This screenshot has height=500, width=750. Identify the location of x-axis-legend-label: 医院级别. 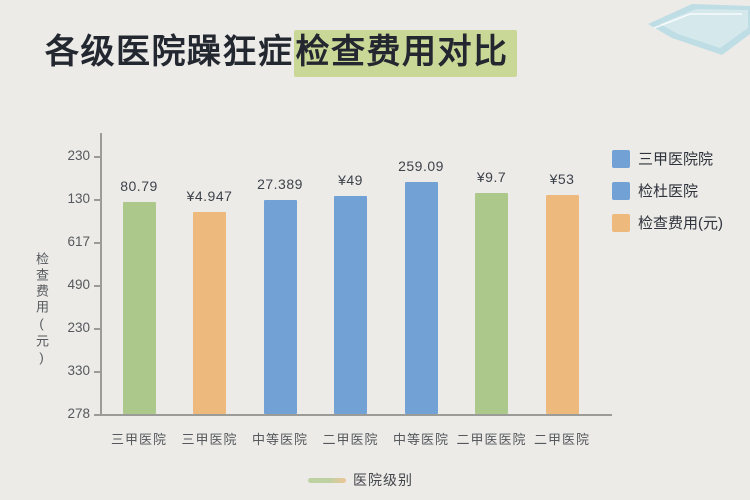
(383, 480).